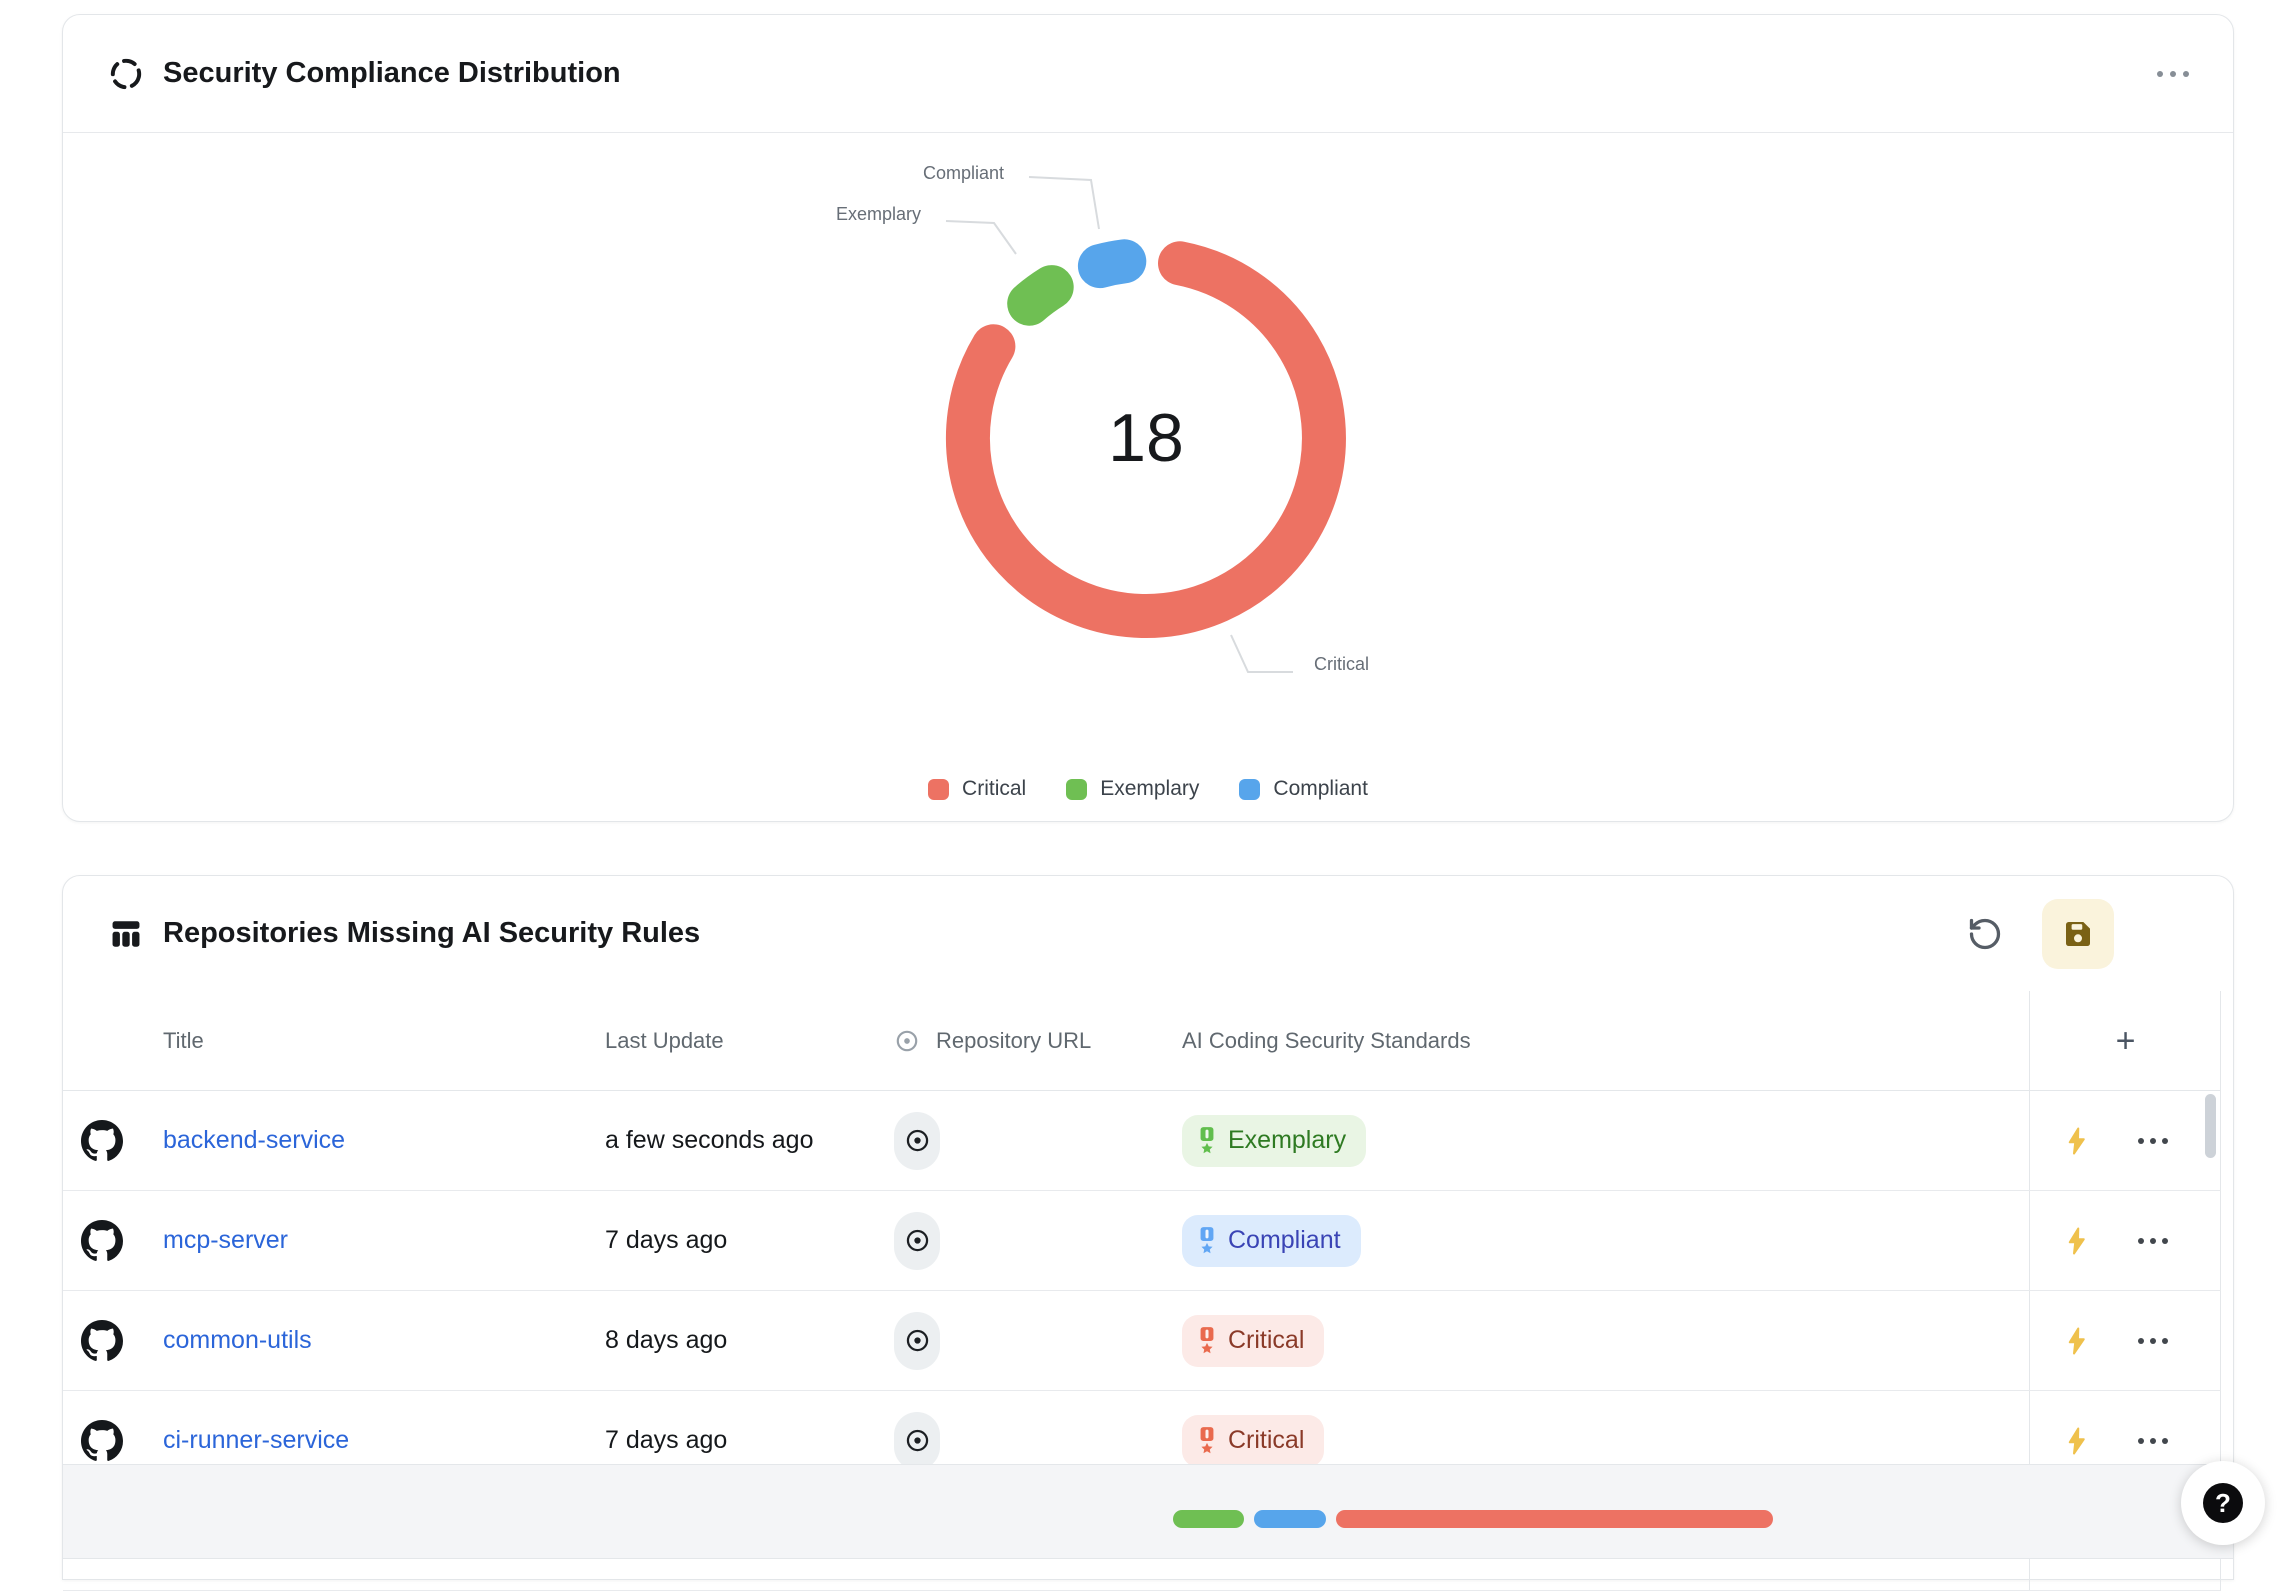  I want to click on add-column-button: +, so click(2125, 1040).